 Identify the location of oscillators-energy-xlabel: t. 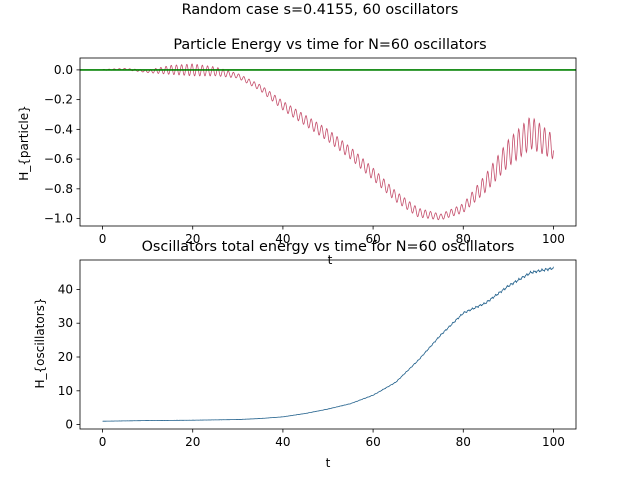
(328, 463).